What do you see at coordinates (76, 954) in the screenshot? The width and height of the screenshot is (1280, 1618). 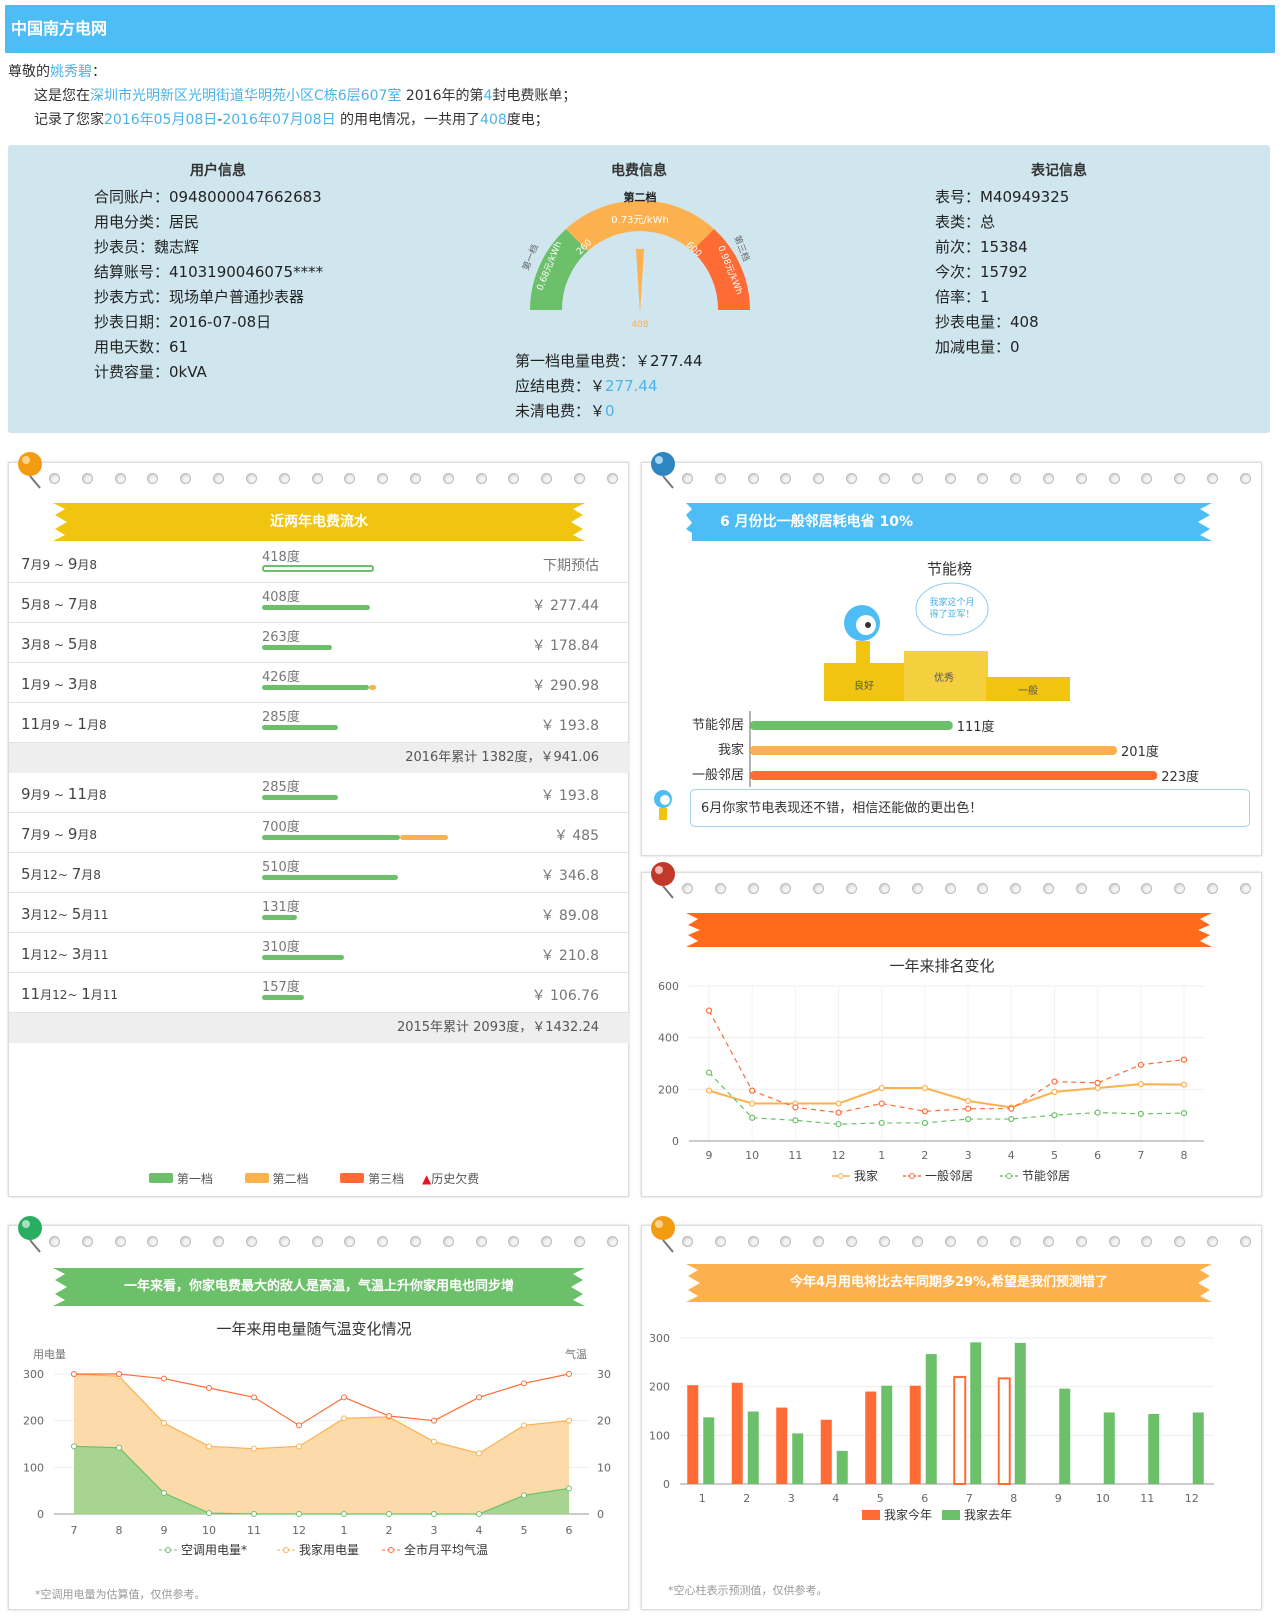 I see `period-end-month: 3` at bounding box center [76, 954].